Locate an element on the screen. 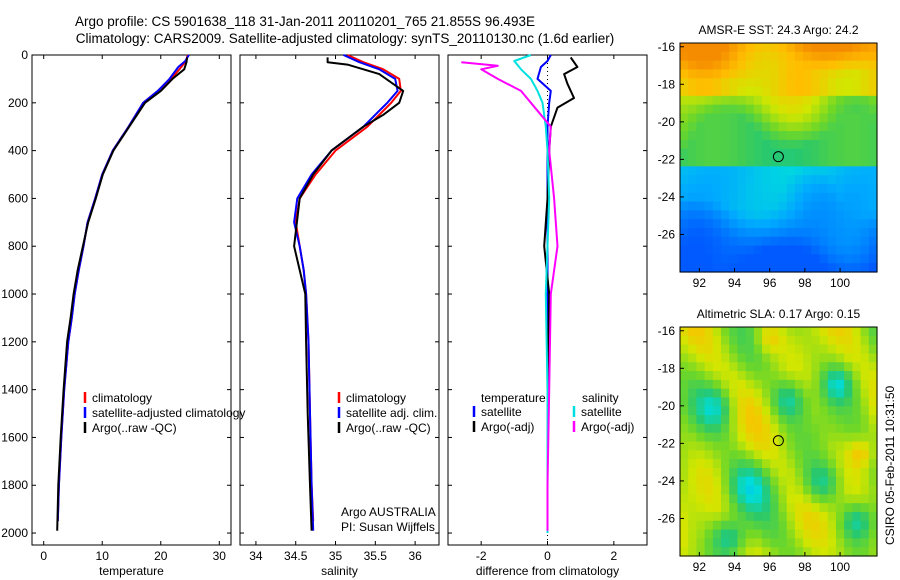 This screenshot has height=580, width=900. map-frame is located at coordinates (778, 157).